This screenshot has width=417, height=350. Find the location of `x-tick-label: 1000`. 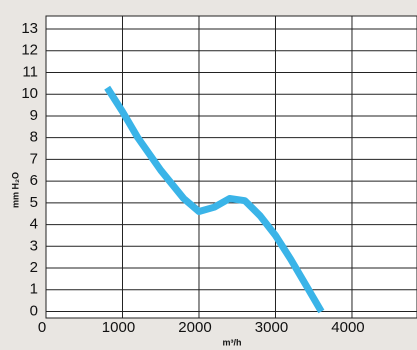

x-tick-label: 1000 is located at coordinates (118, 327).